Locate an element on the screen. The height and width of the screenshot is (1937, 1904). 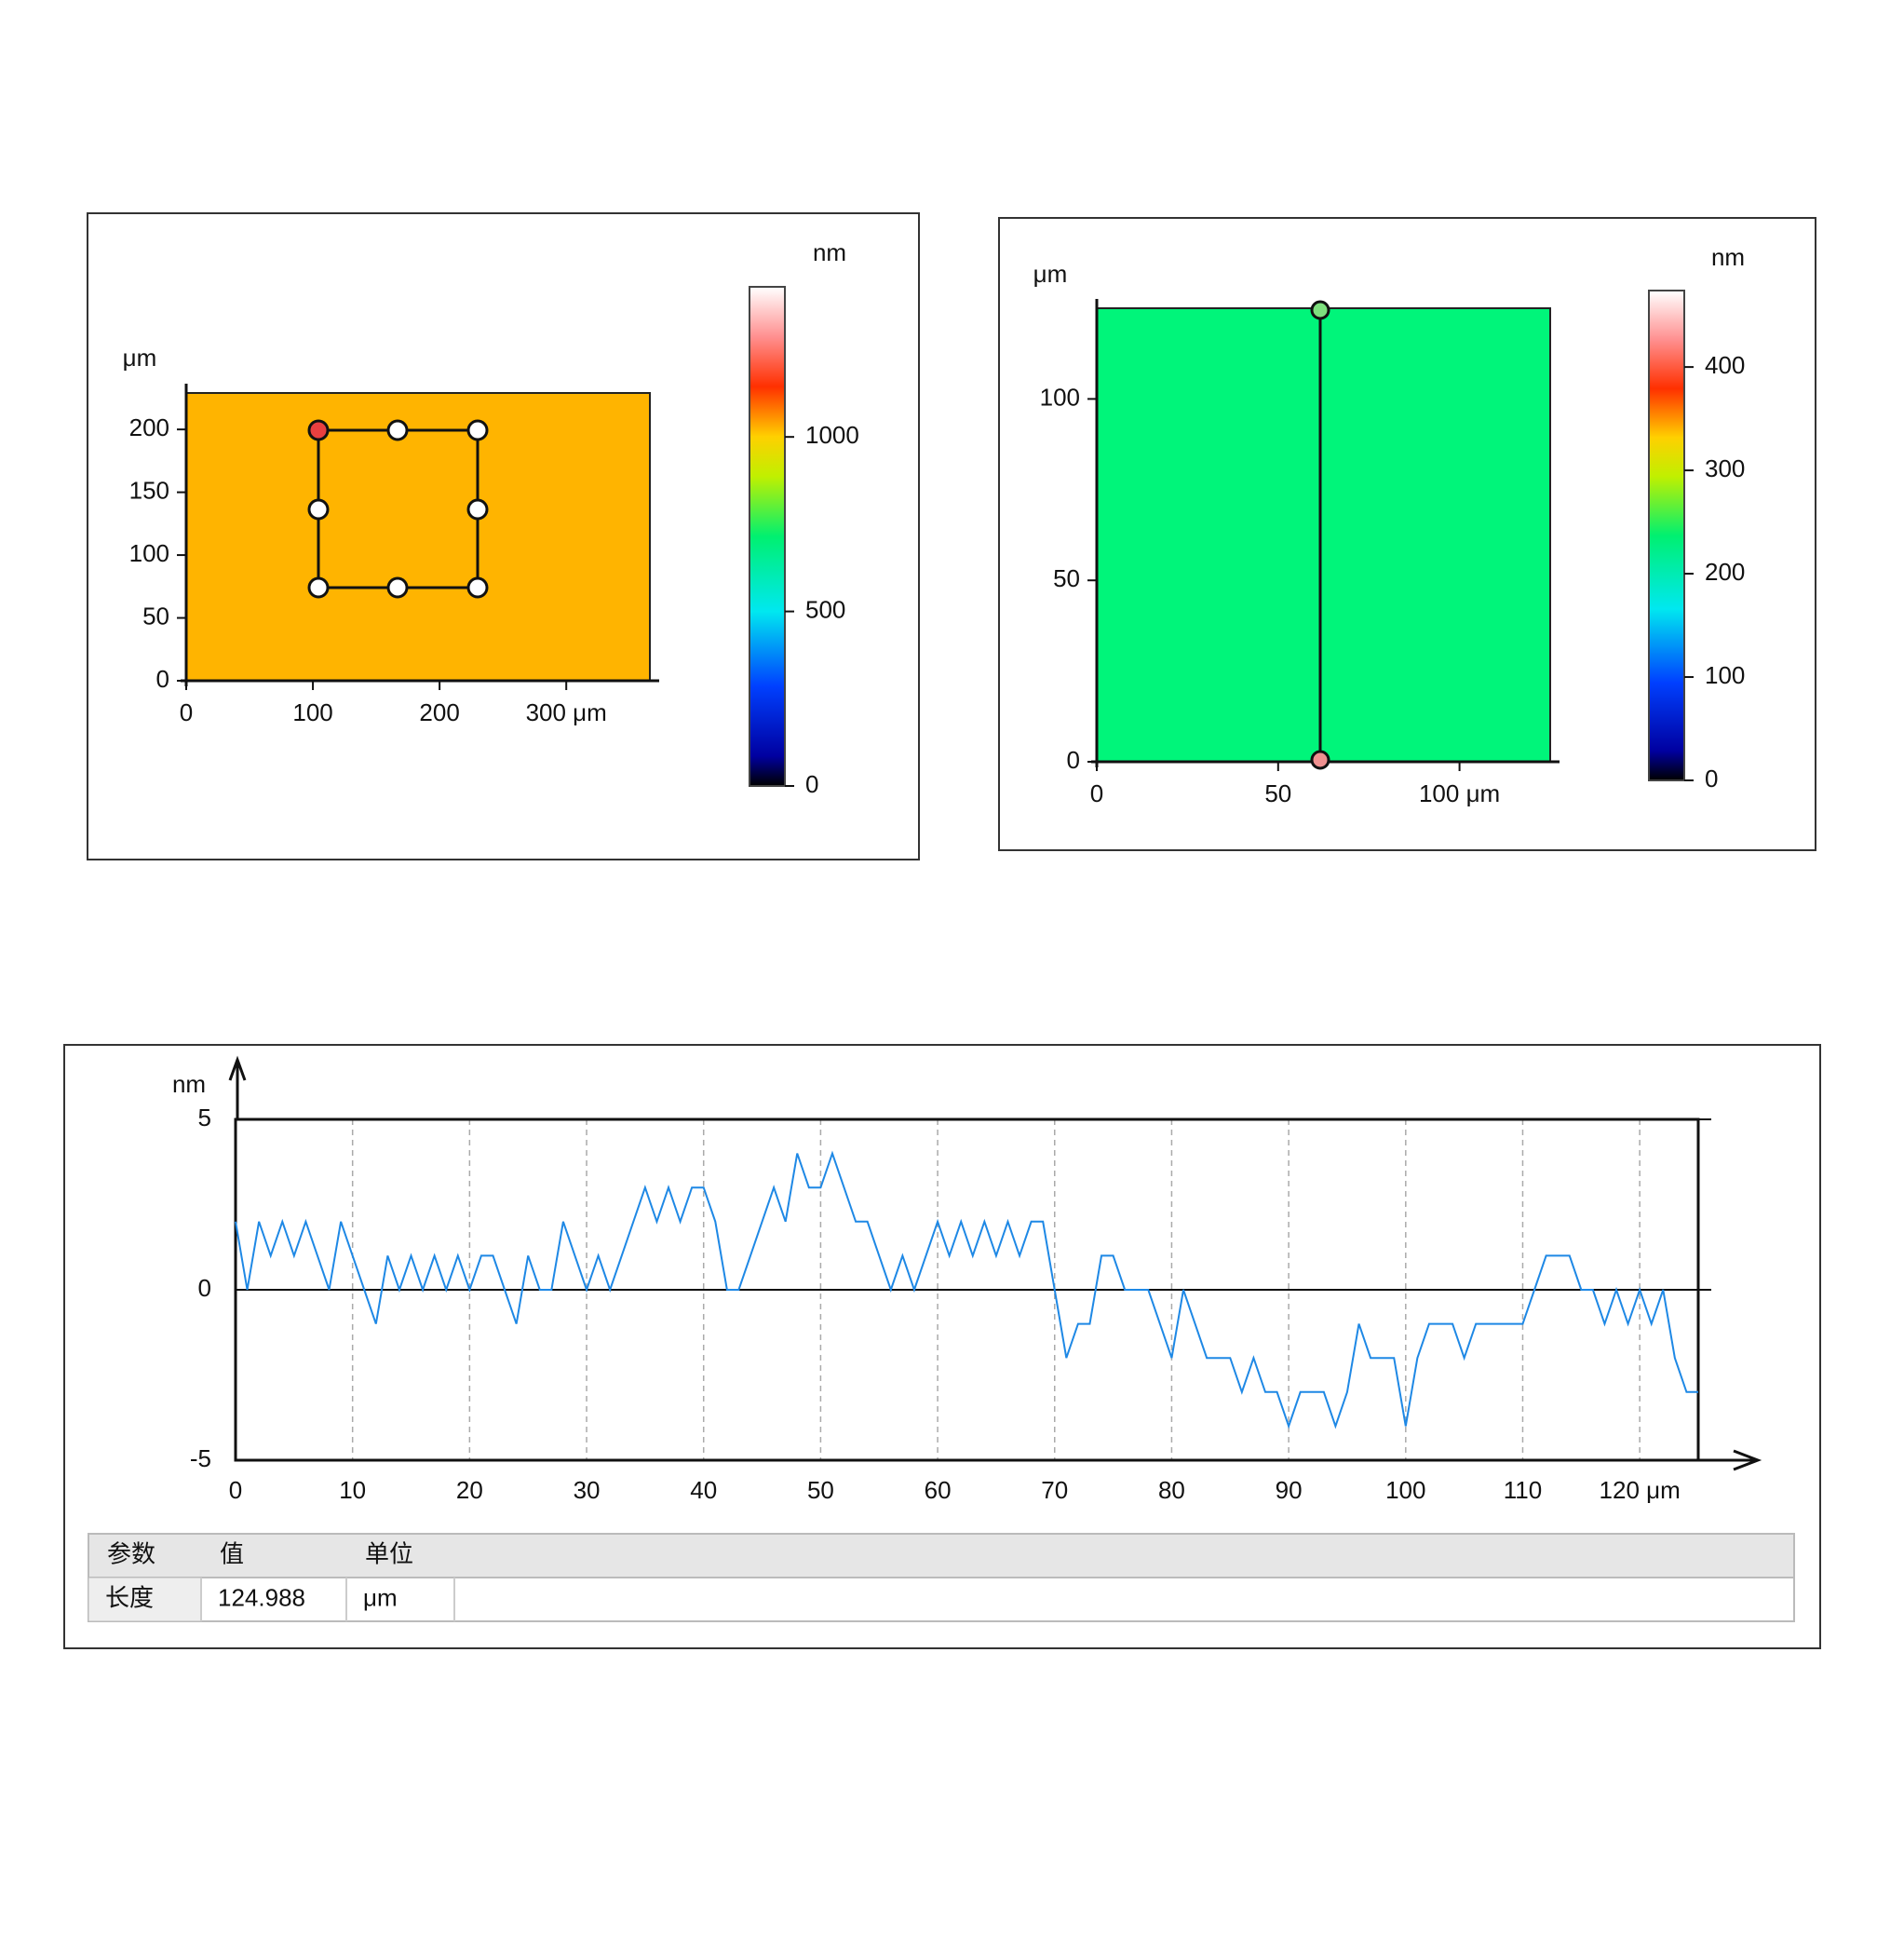
table-cell: μm is located at coordinates (380, 1597).